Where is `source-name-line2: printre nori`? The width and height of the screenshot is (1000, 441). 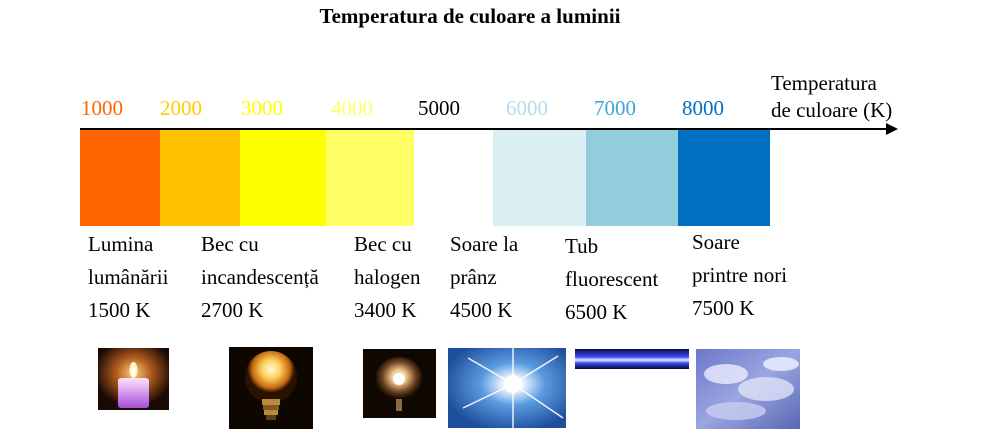
source-name-line2: printre nori is located at coordinates (740, 275).